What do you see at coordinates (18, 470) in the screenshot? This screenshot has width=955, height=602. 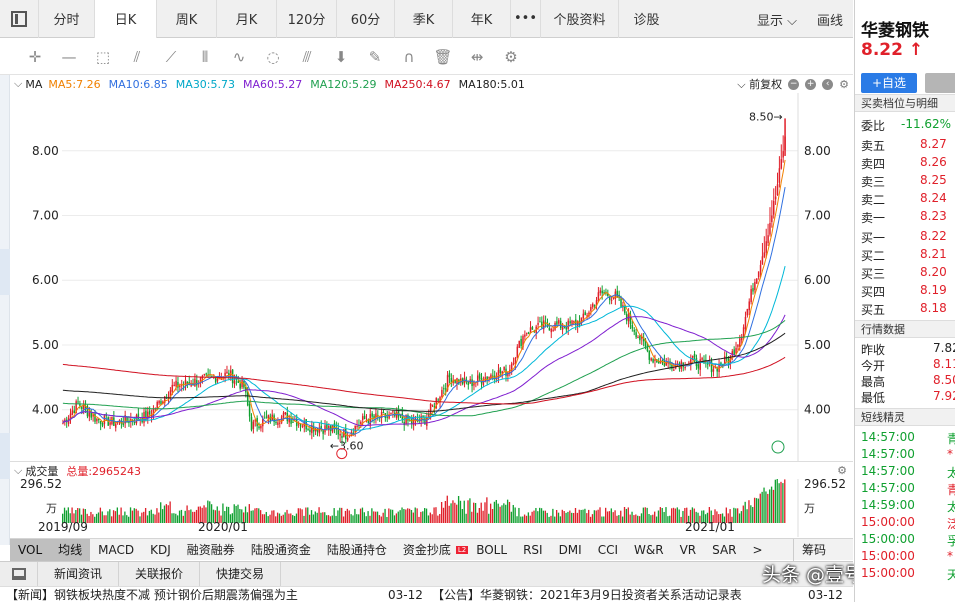 I see `vol-caret-icon: ⌵` at bounding box center [18, 470].